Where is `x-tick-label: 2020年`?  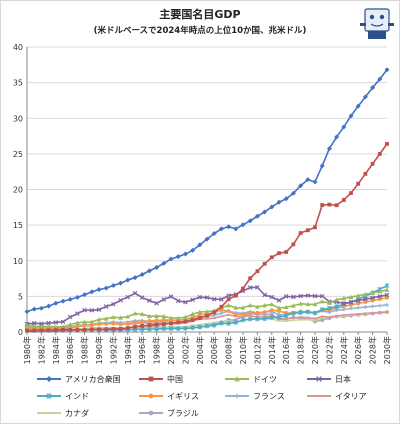 x-tick-label: 2020年 is located at coordinates (315, 350).